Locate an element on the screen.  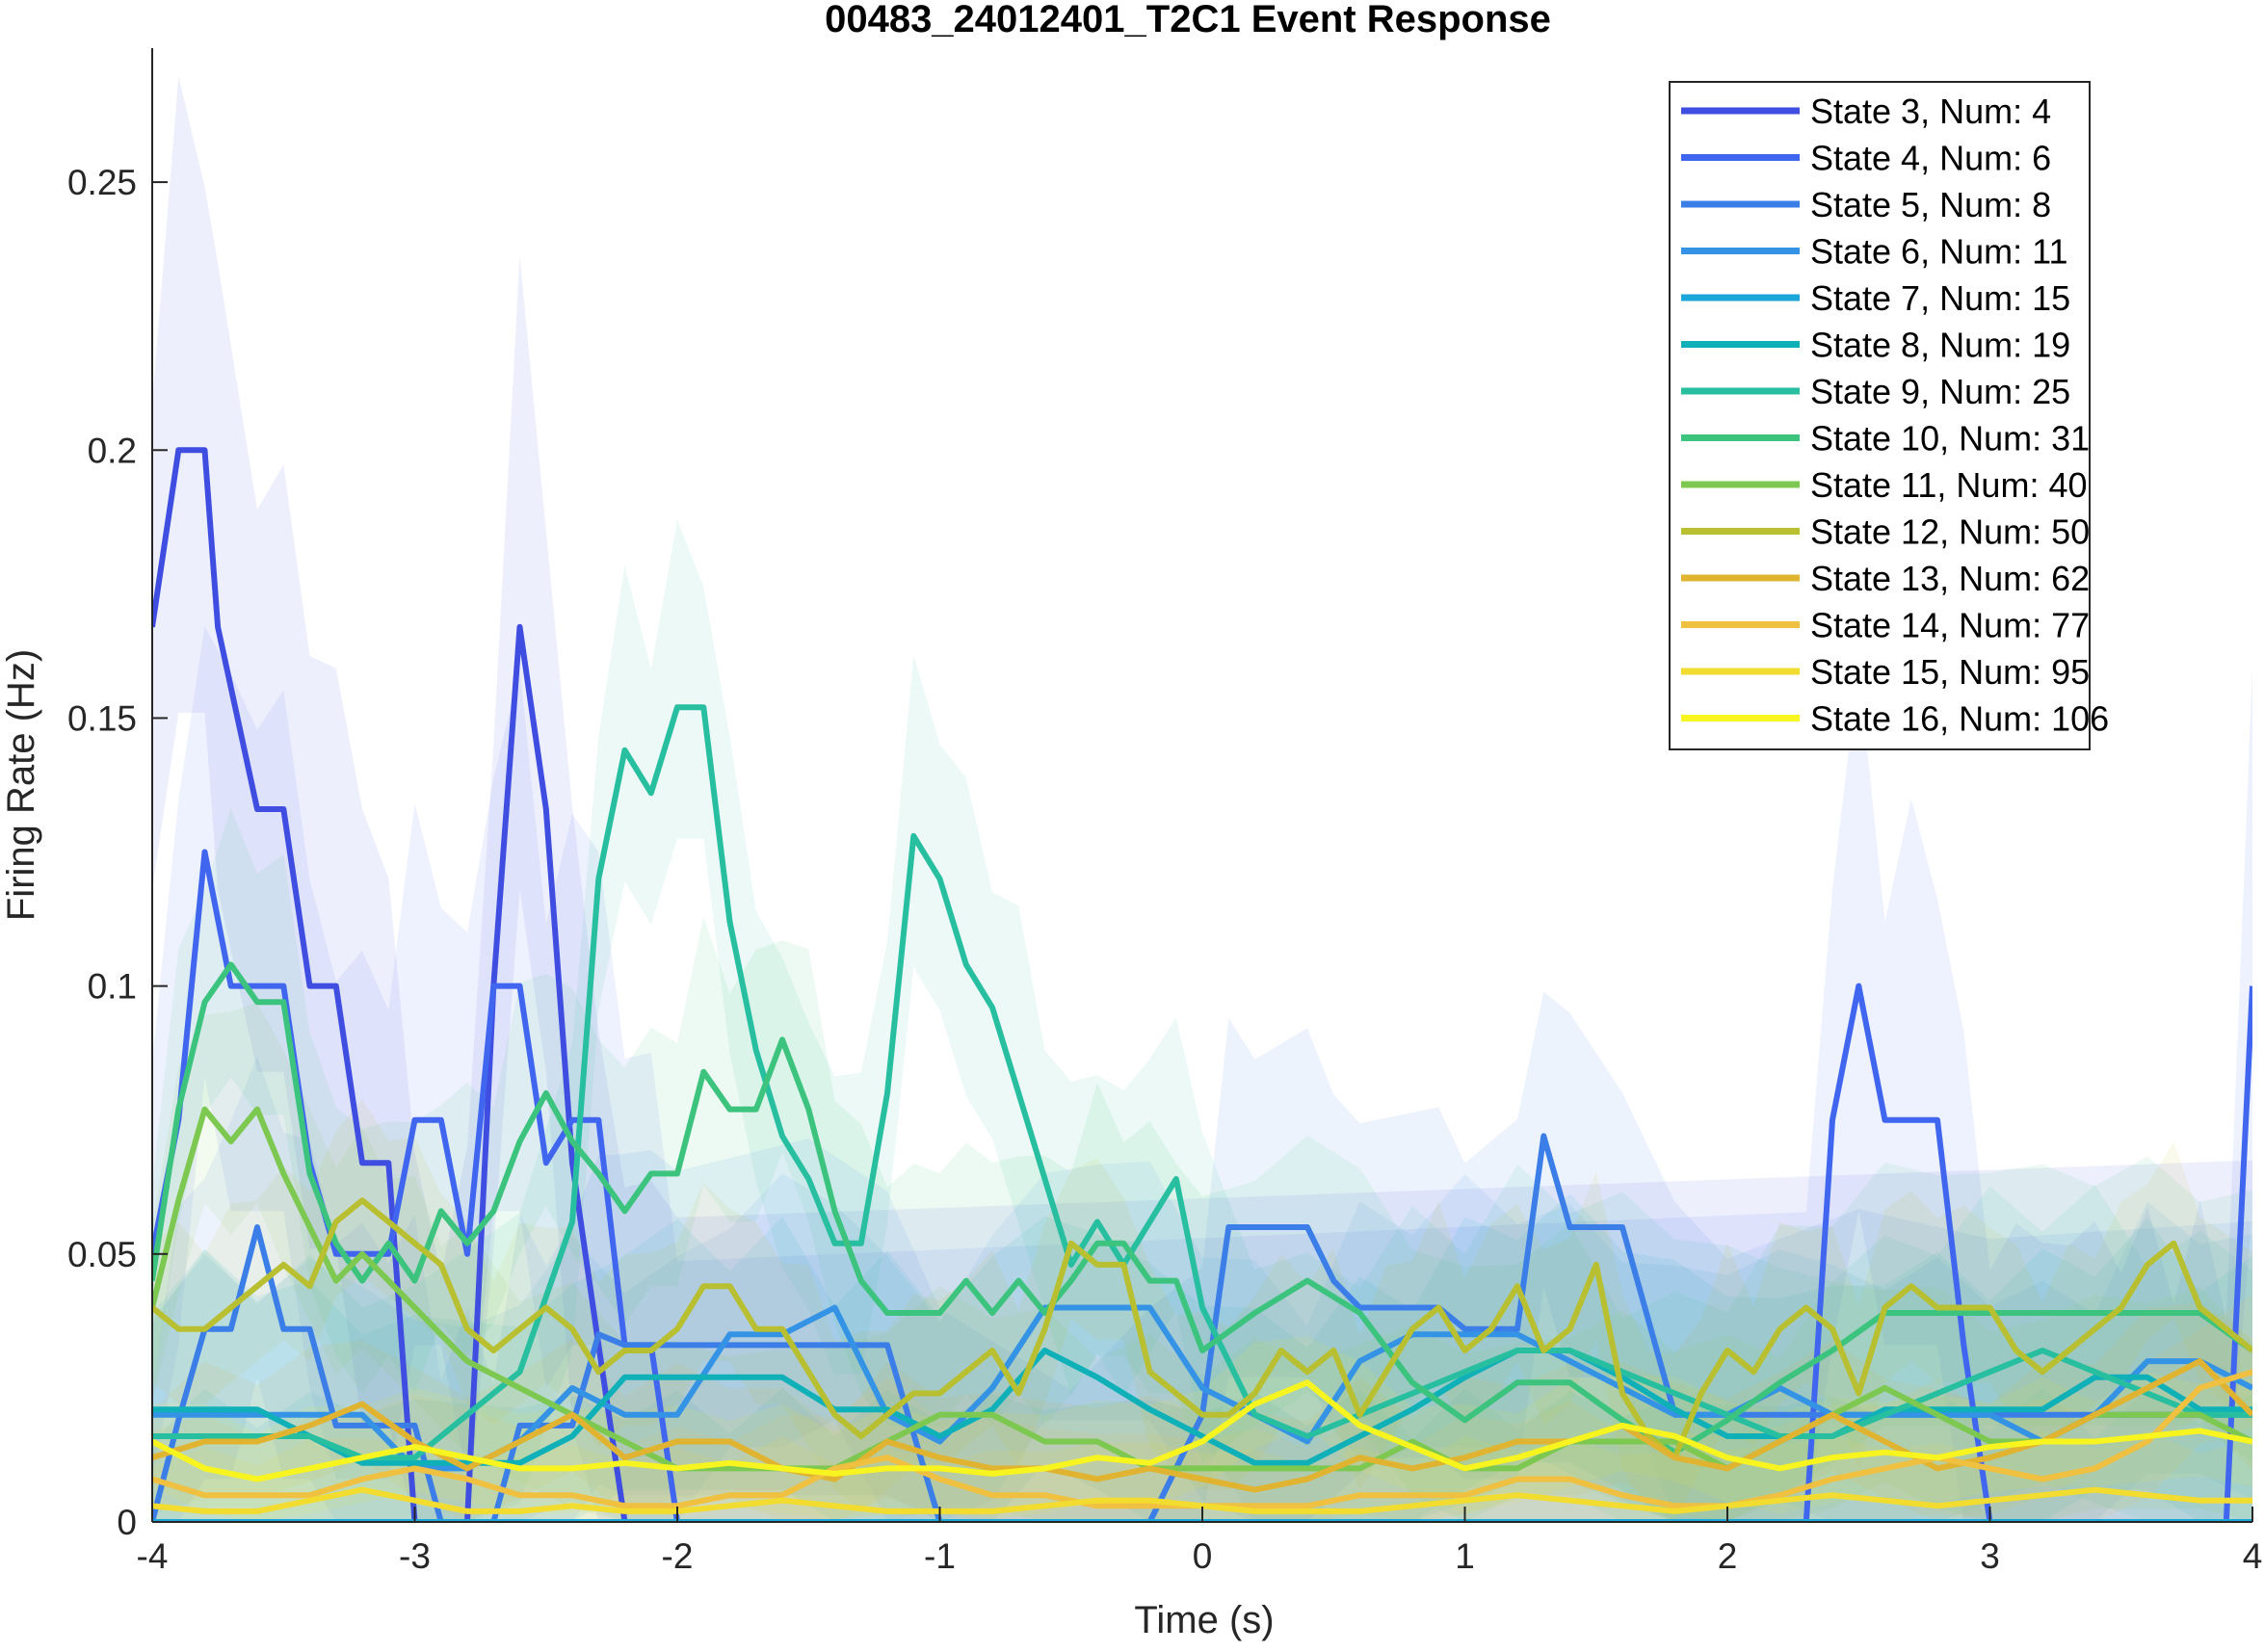
legend-entry: State 5, Num: 8 is located at coordinates (1931, 204).